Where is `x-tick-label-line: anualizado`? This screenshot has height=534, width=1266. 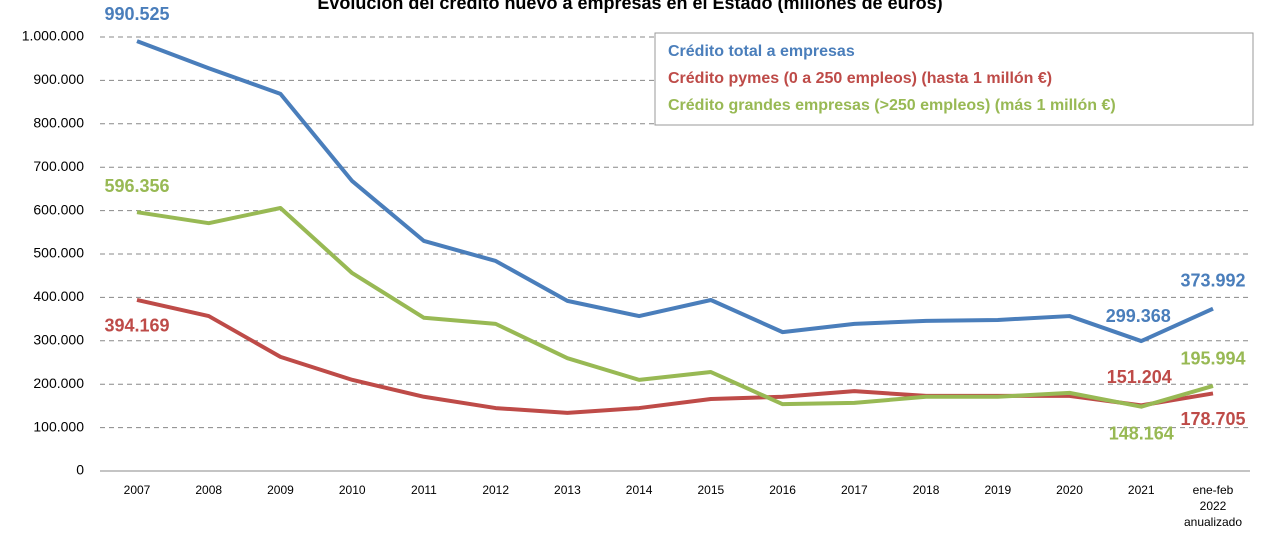 x-tick-label-line: anualizado is located at coordinates (1213, 522).